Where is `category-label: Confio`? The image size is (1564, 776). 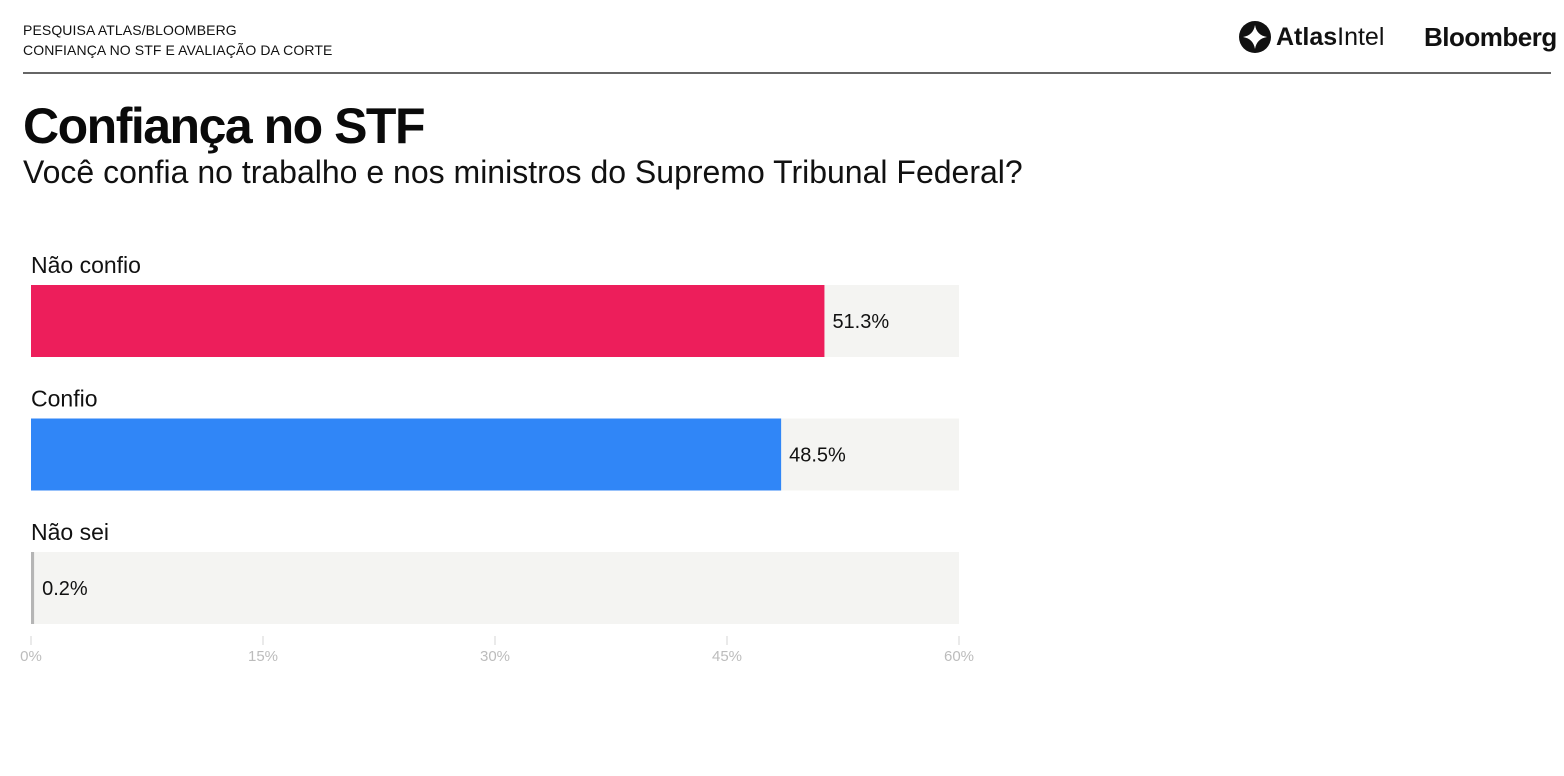 category-label: Confio is located at coordinates (64, 399).